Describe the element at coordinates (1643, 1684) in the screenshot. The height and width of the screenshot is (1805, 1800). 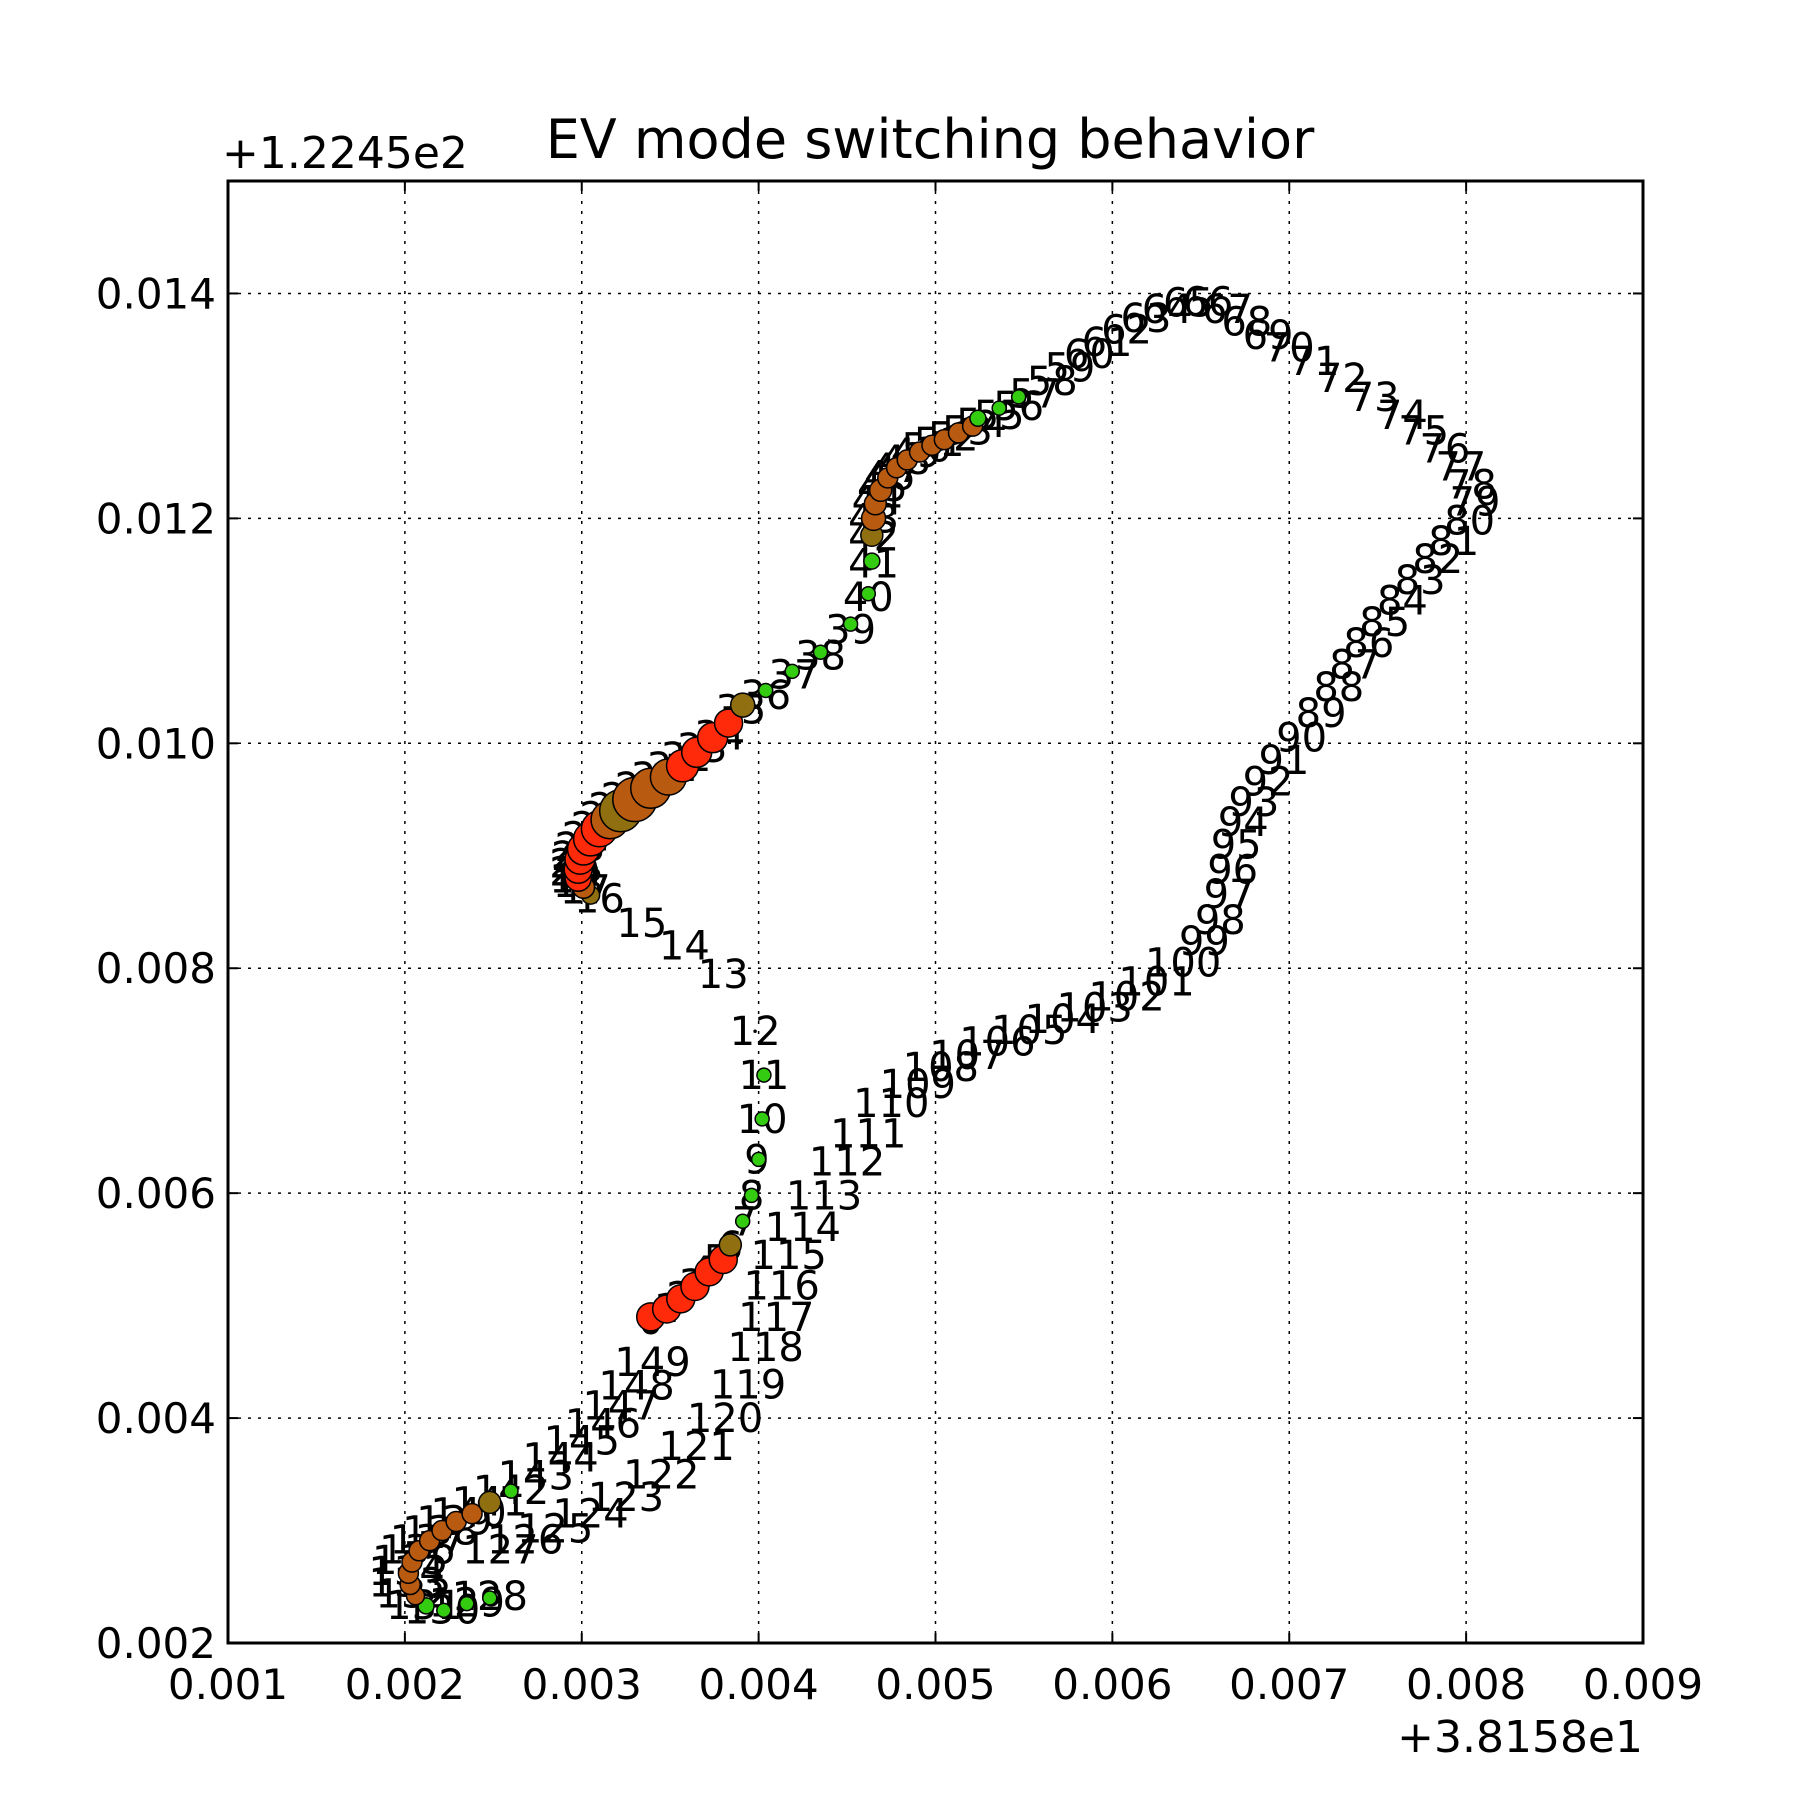
I see `x-tick-label: 0.009` at that location.